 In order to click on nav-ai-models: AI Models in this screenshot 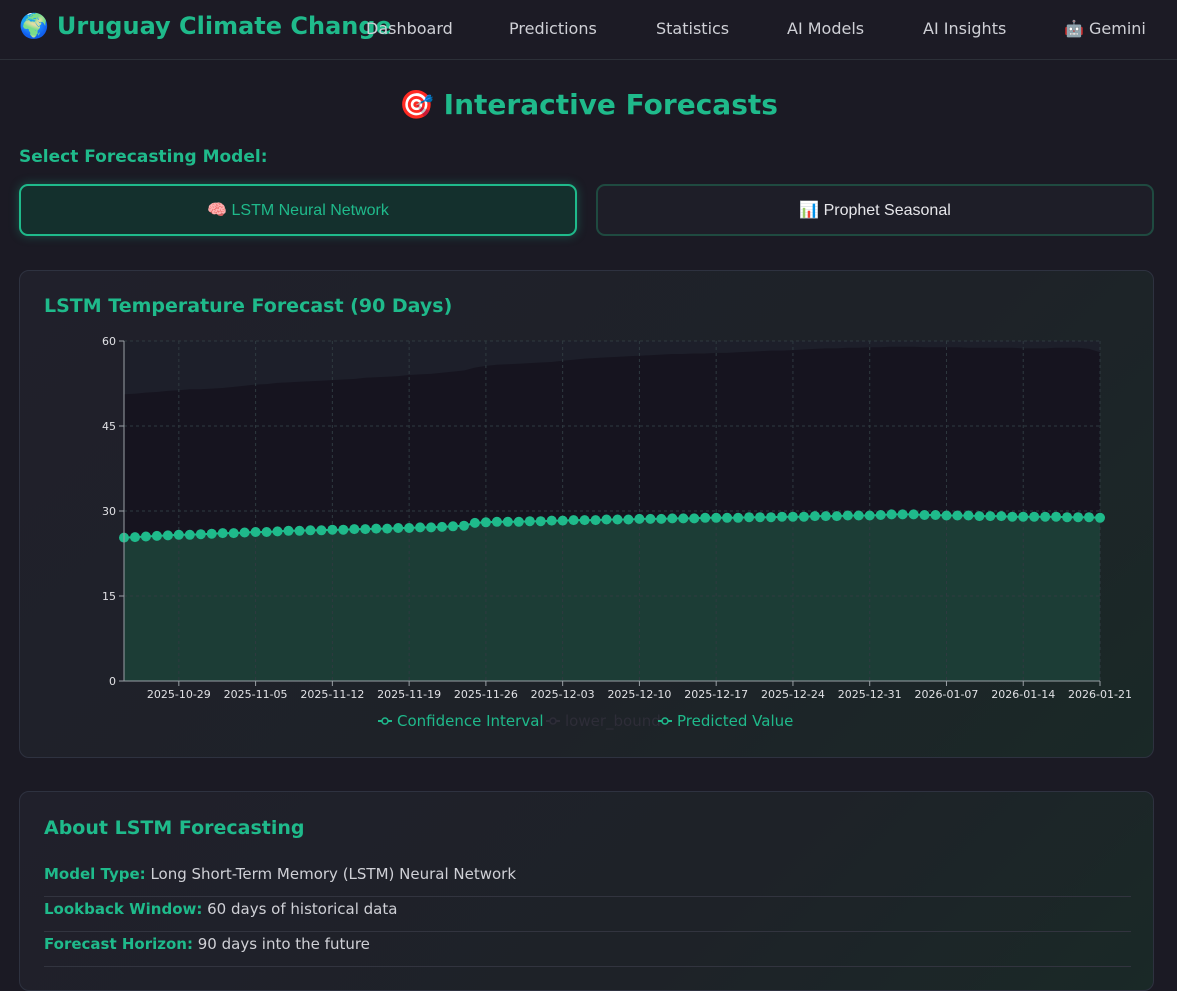, I will do `click(826, 28)`.